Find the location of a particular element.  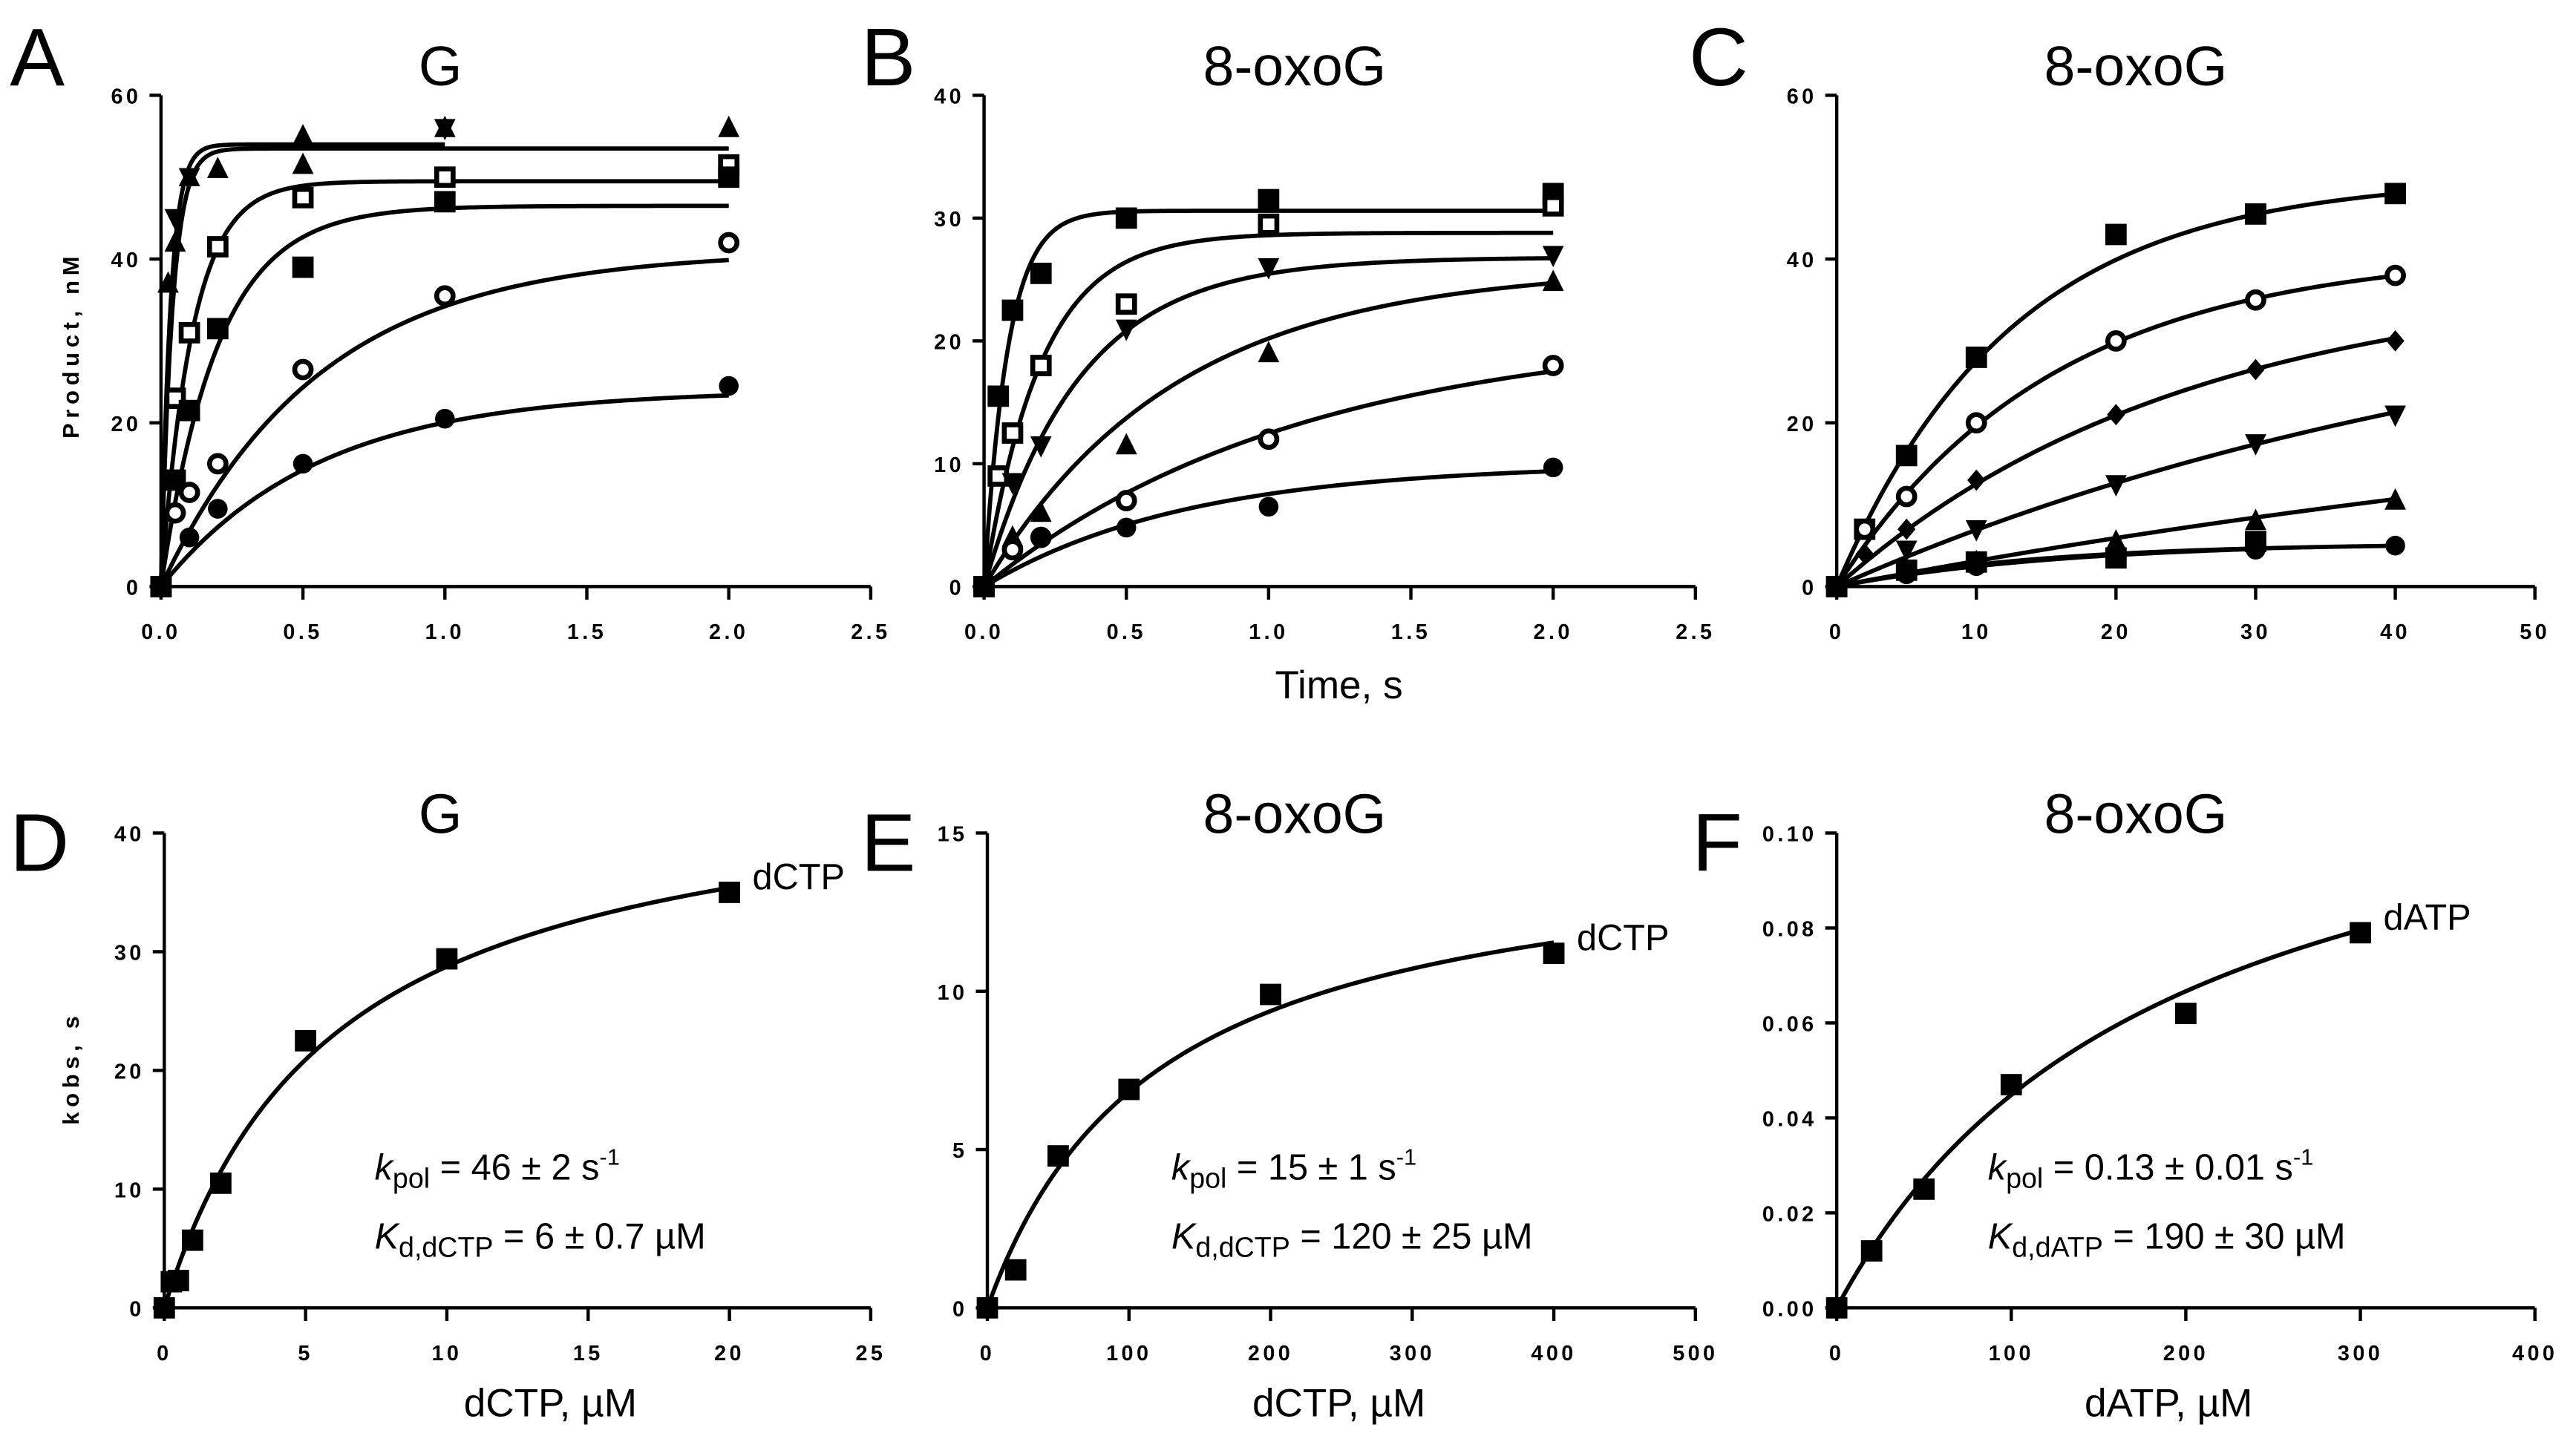

value: = 15 ± 1 s is located at coordinates (1311, 1168).